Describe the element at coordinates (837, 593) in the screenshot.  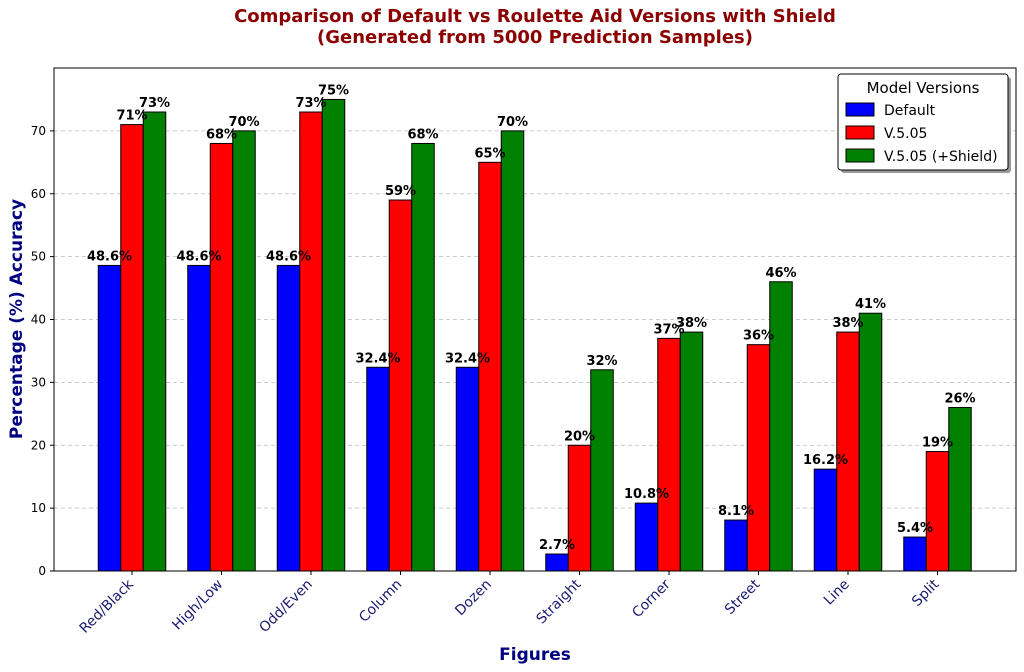
I see `x-tick-label: Line` at that location.